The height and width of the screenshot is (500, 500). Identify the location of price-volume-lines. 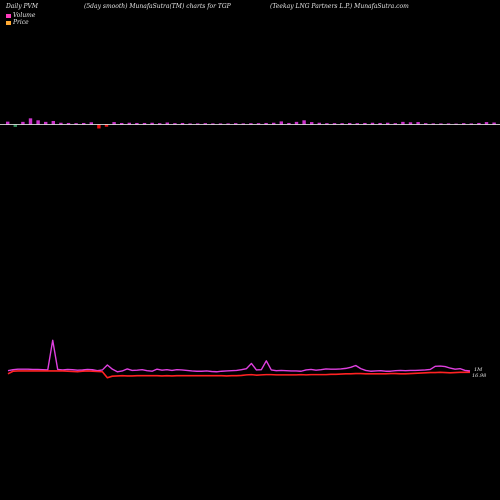
(239, 359).